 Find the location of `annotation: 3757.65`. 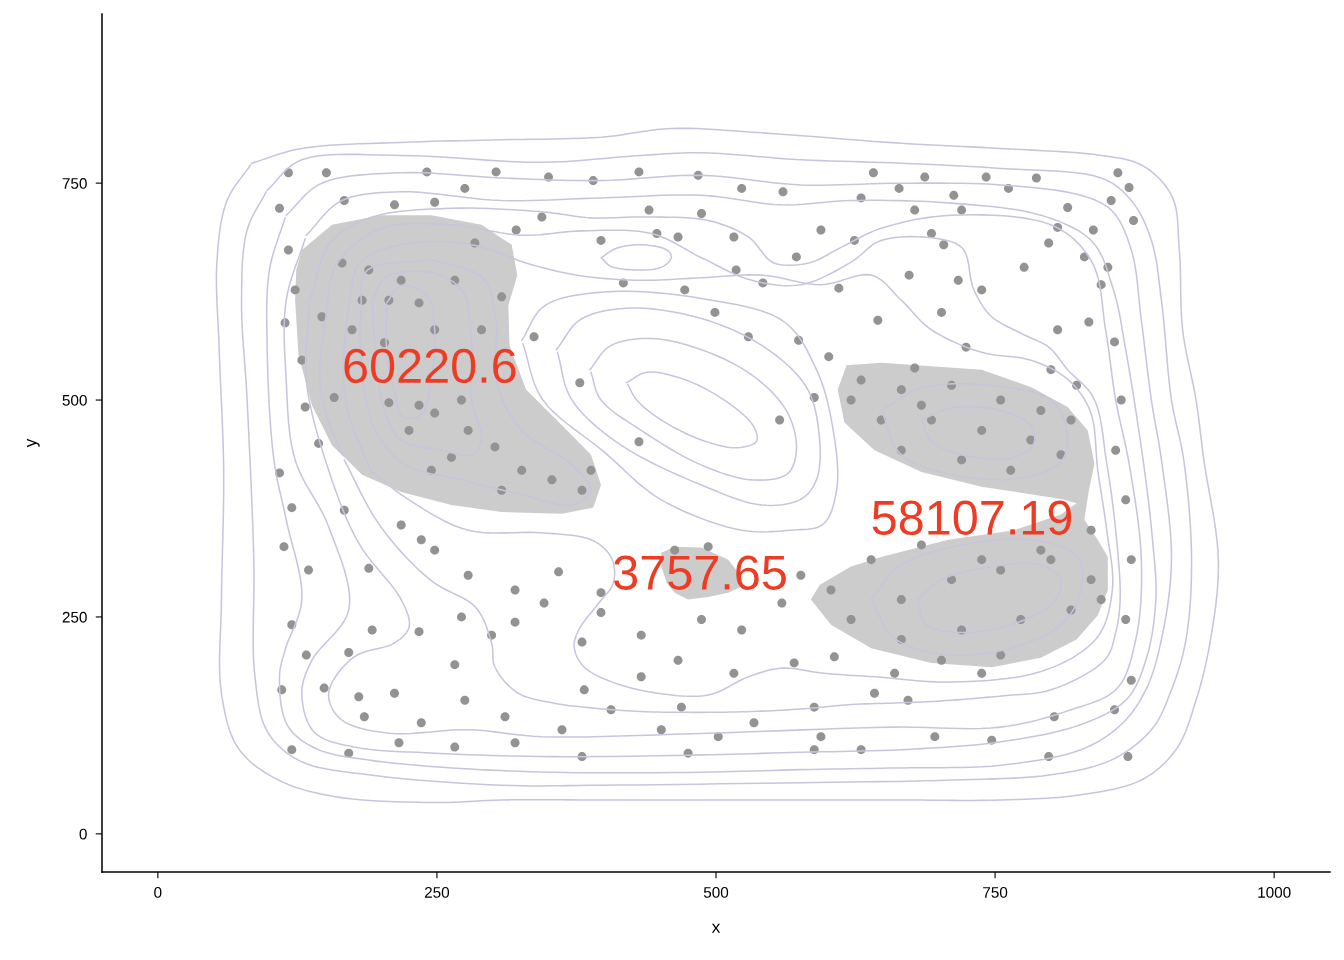

annotation: 3757.65 is located at coordinates (700, 572).